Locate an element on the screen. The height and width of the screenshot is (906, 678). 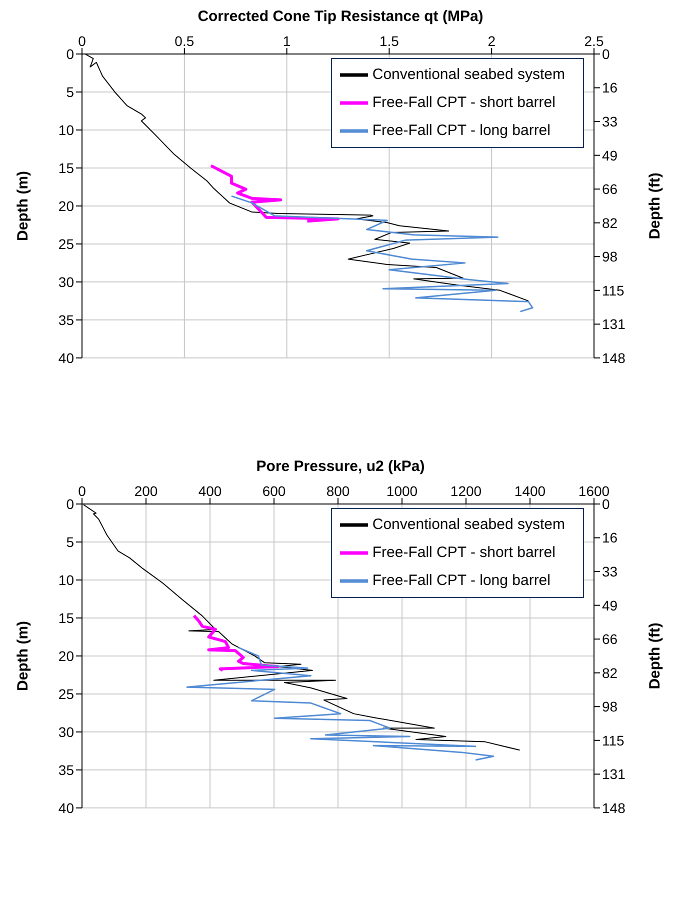
x-tick-label: 1200 is located at coordinates (466, 491).